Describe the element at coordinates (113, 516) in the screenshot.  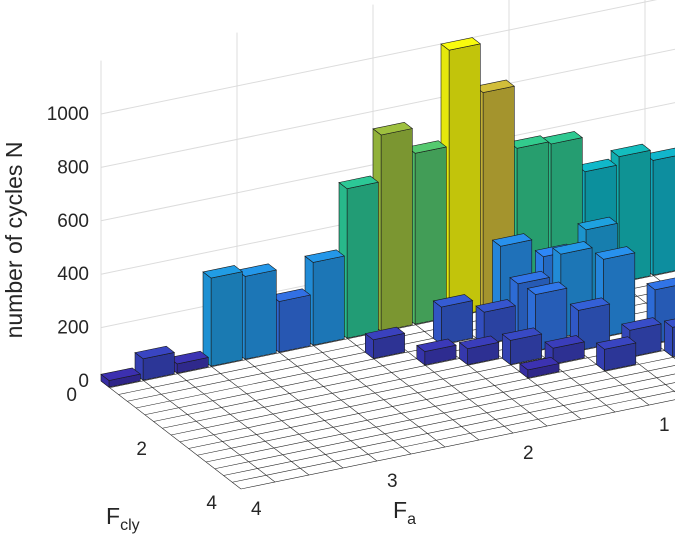
I see `fcly-axis-title-main: F` at that location.